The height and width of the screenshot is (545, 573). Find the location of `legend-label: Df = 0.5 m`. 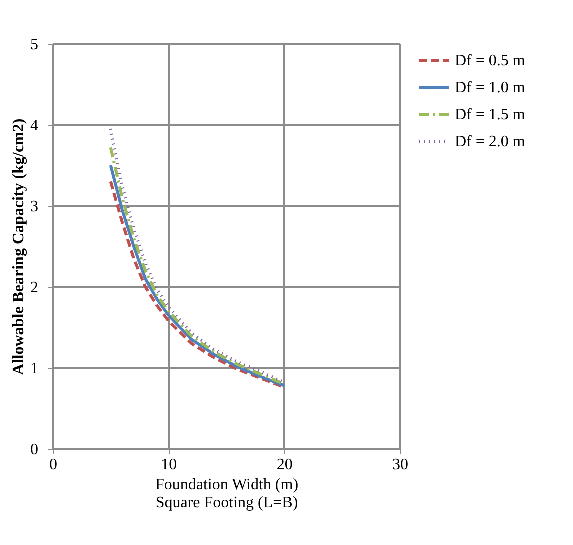

legend-label: Df = 0.5 m is located at coordinates (490, 61).